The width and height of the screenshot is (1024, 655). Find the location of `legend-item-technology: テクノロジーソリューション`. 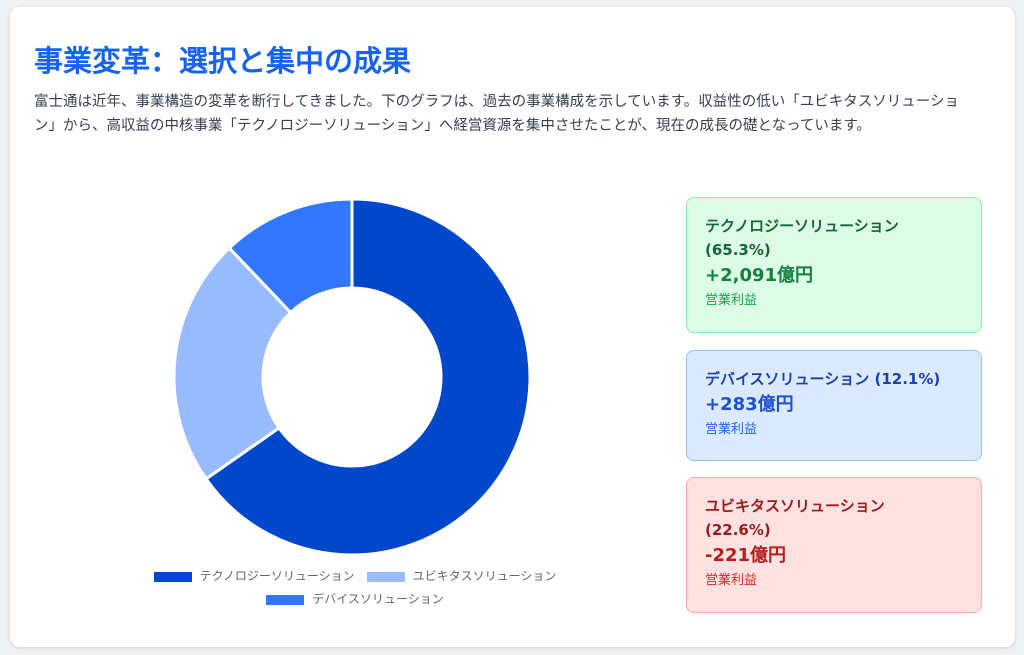

legend-item-technology: テクノロジーソリューション is located at coordinates (254, 576).